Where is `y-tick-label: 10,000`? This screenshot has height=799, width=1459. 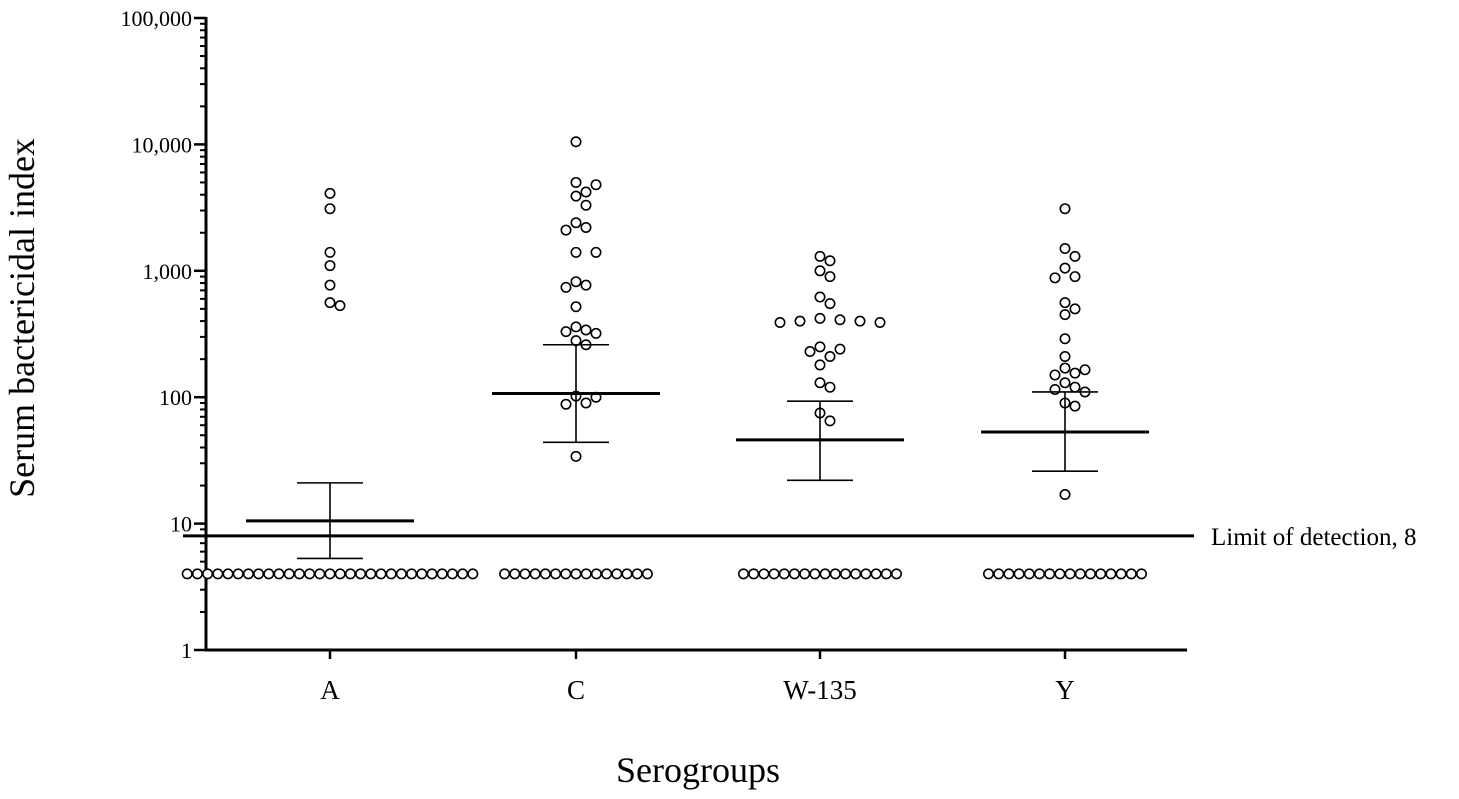
y-tick-label: 10,000 is located at coordinates (162, 144).